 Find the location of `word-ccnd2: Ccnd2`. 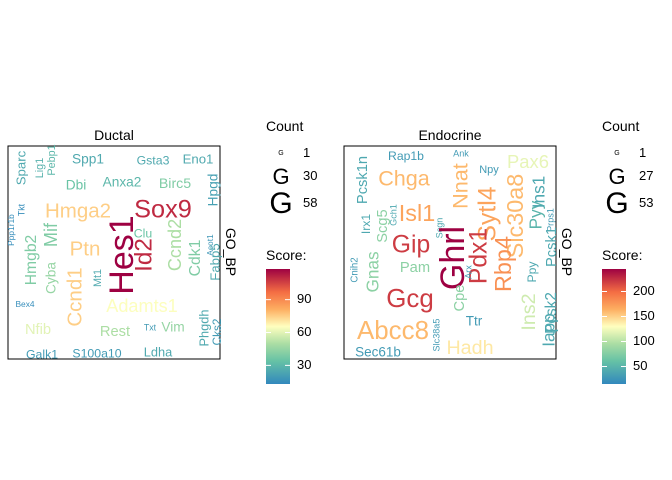

word-ccnd2: Ccnd2 is located at coordinates (175, 245).